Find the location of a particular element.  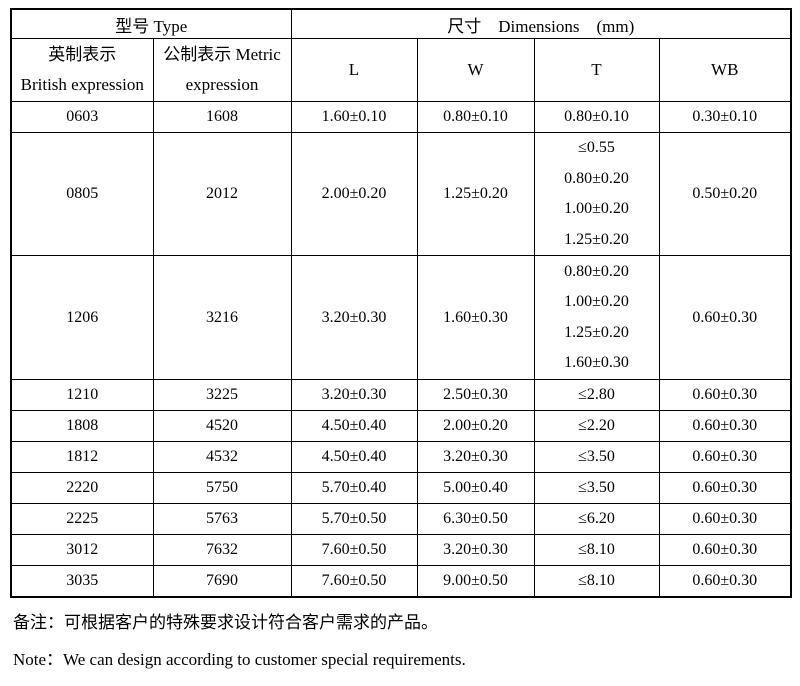

cell-british: 1812 is located at coordinates (82, 457).